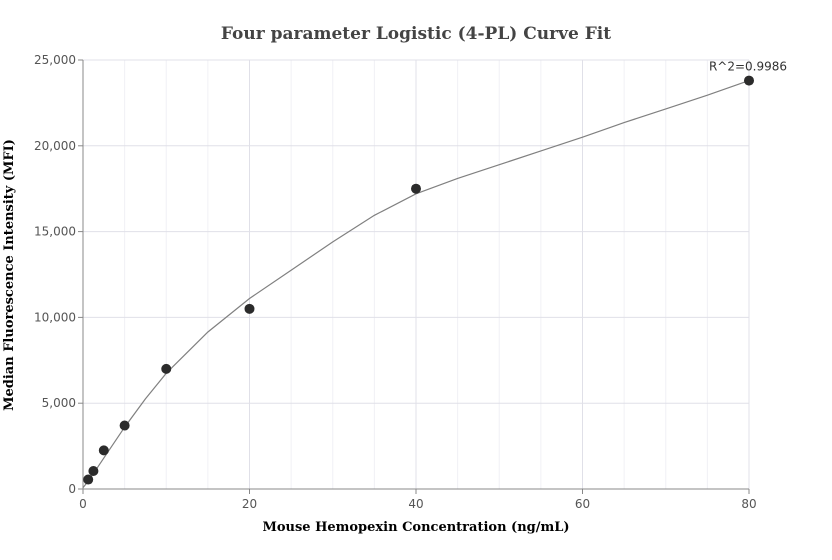 This screenshot has height=560, width=832. What do you see at coordinates (416, 34) in the screenshot?
I see `chart-title: Four parameter Logistic (4-PL) Curve Fit` at bounding box center [416, 34].